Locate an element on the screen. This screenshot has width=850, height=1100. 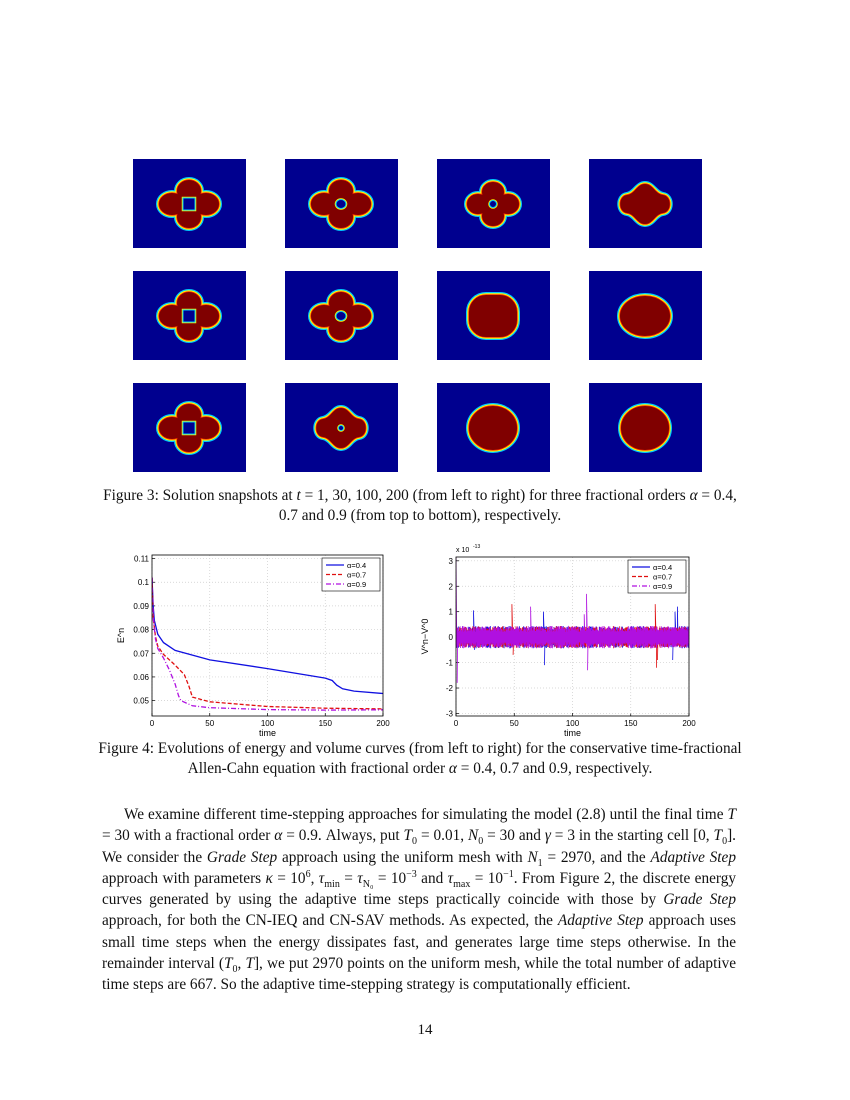
text-segment: t is located at coordinates (298, 495).